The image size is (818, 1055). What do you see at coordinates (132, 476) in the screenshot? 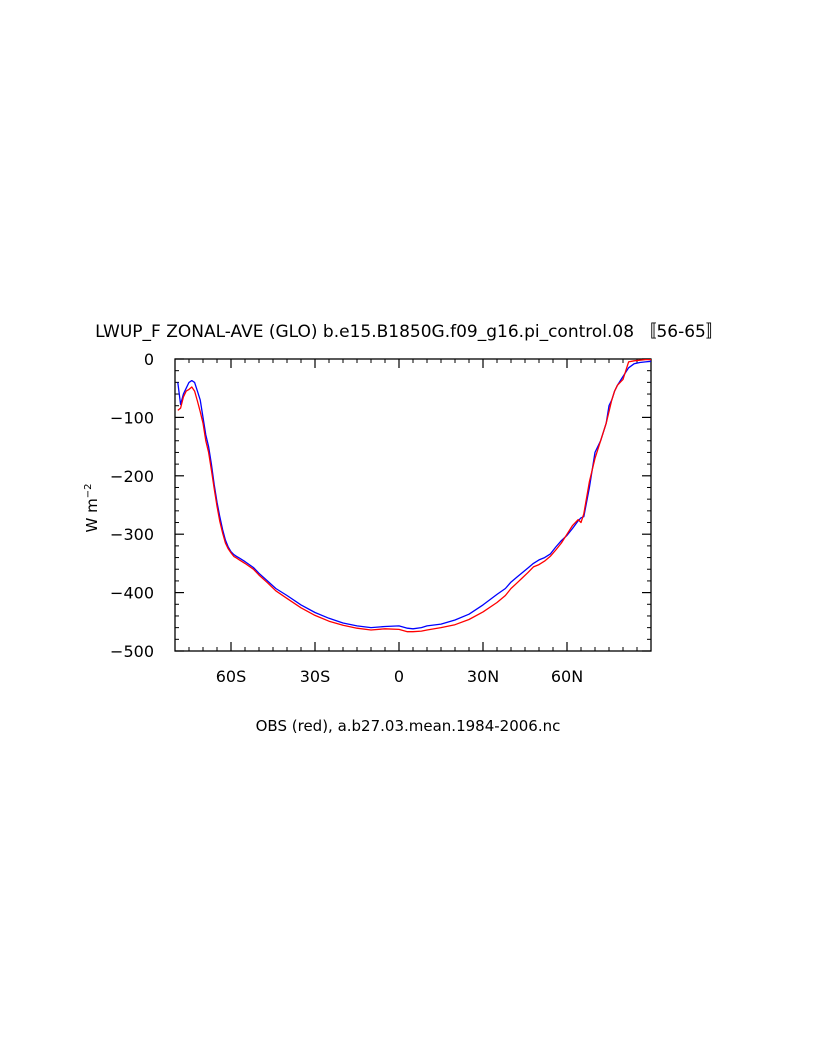
I see `y-tick-label: −200` at bounding box center [132, 476].